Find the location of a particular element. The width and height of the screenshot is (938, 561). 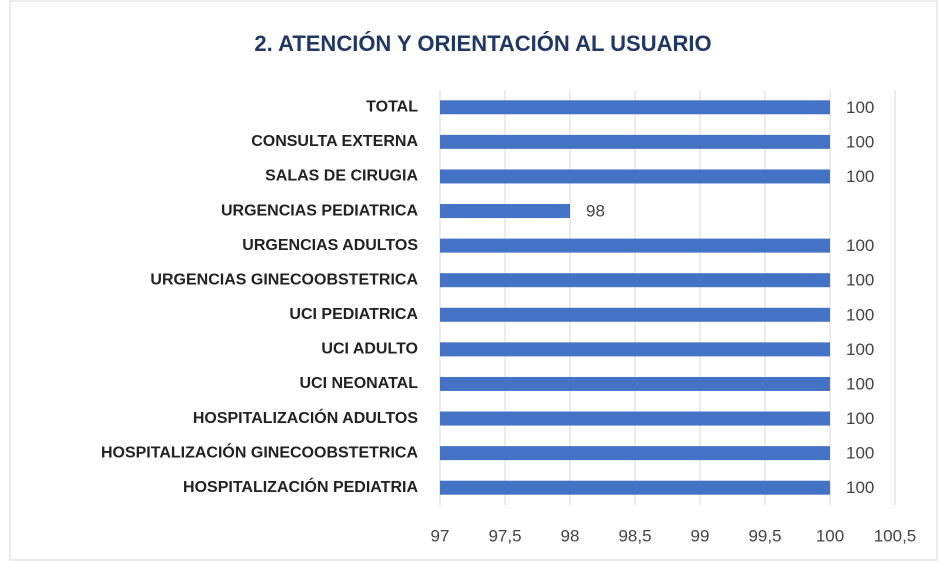

y-tick-label: URGENCIAS GINECOOBSTETRICA is located at coordinates (284, 279).